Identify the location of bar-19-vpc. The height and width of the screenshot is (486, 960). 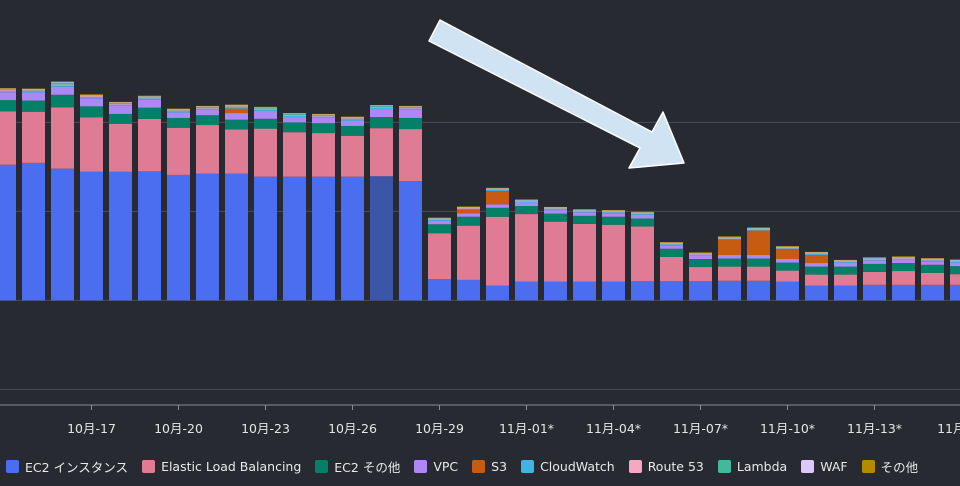
(555, 212).